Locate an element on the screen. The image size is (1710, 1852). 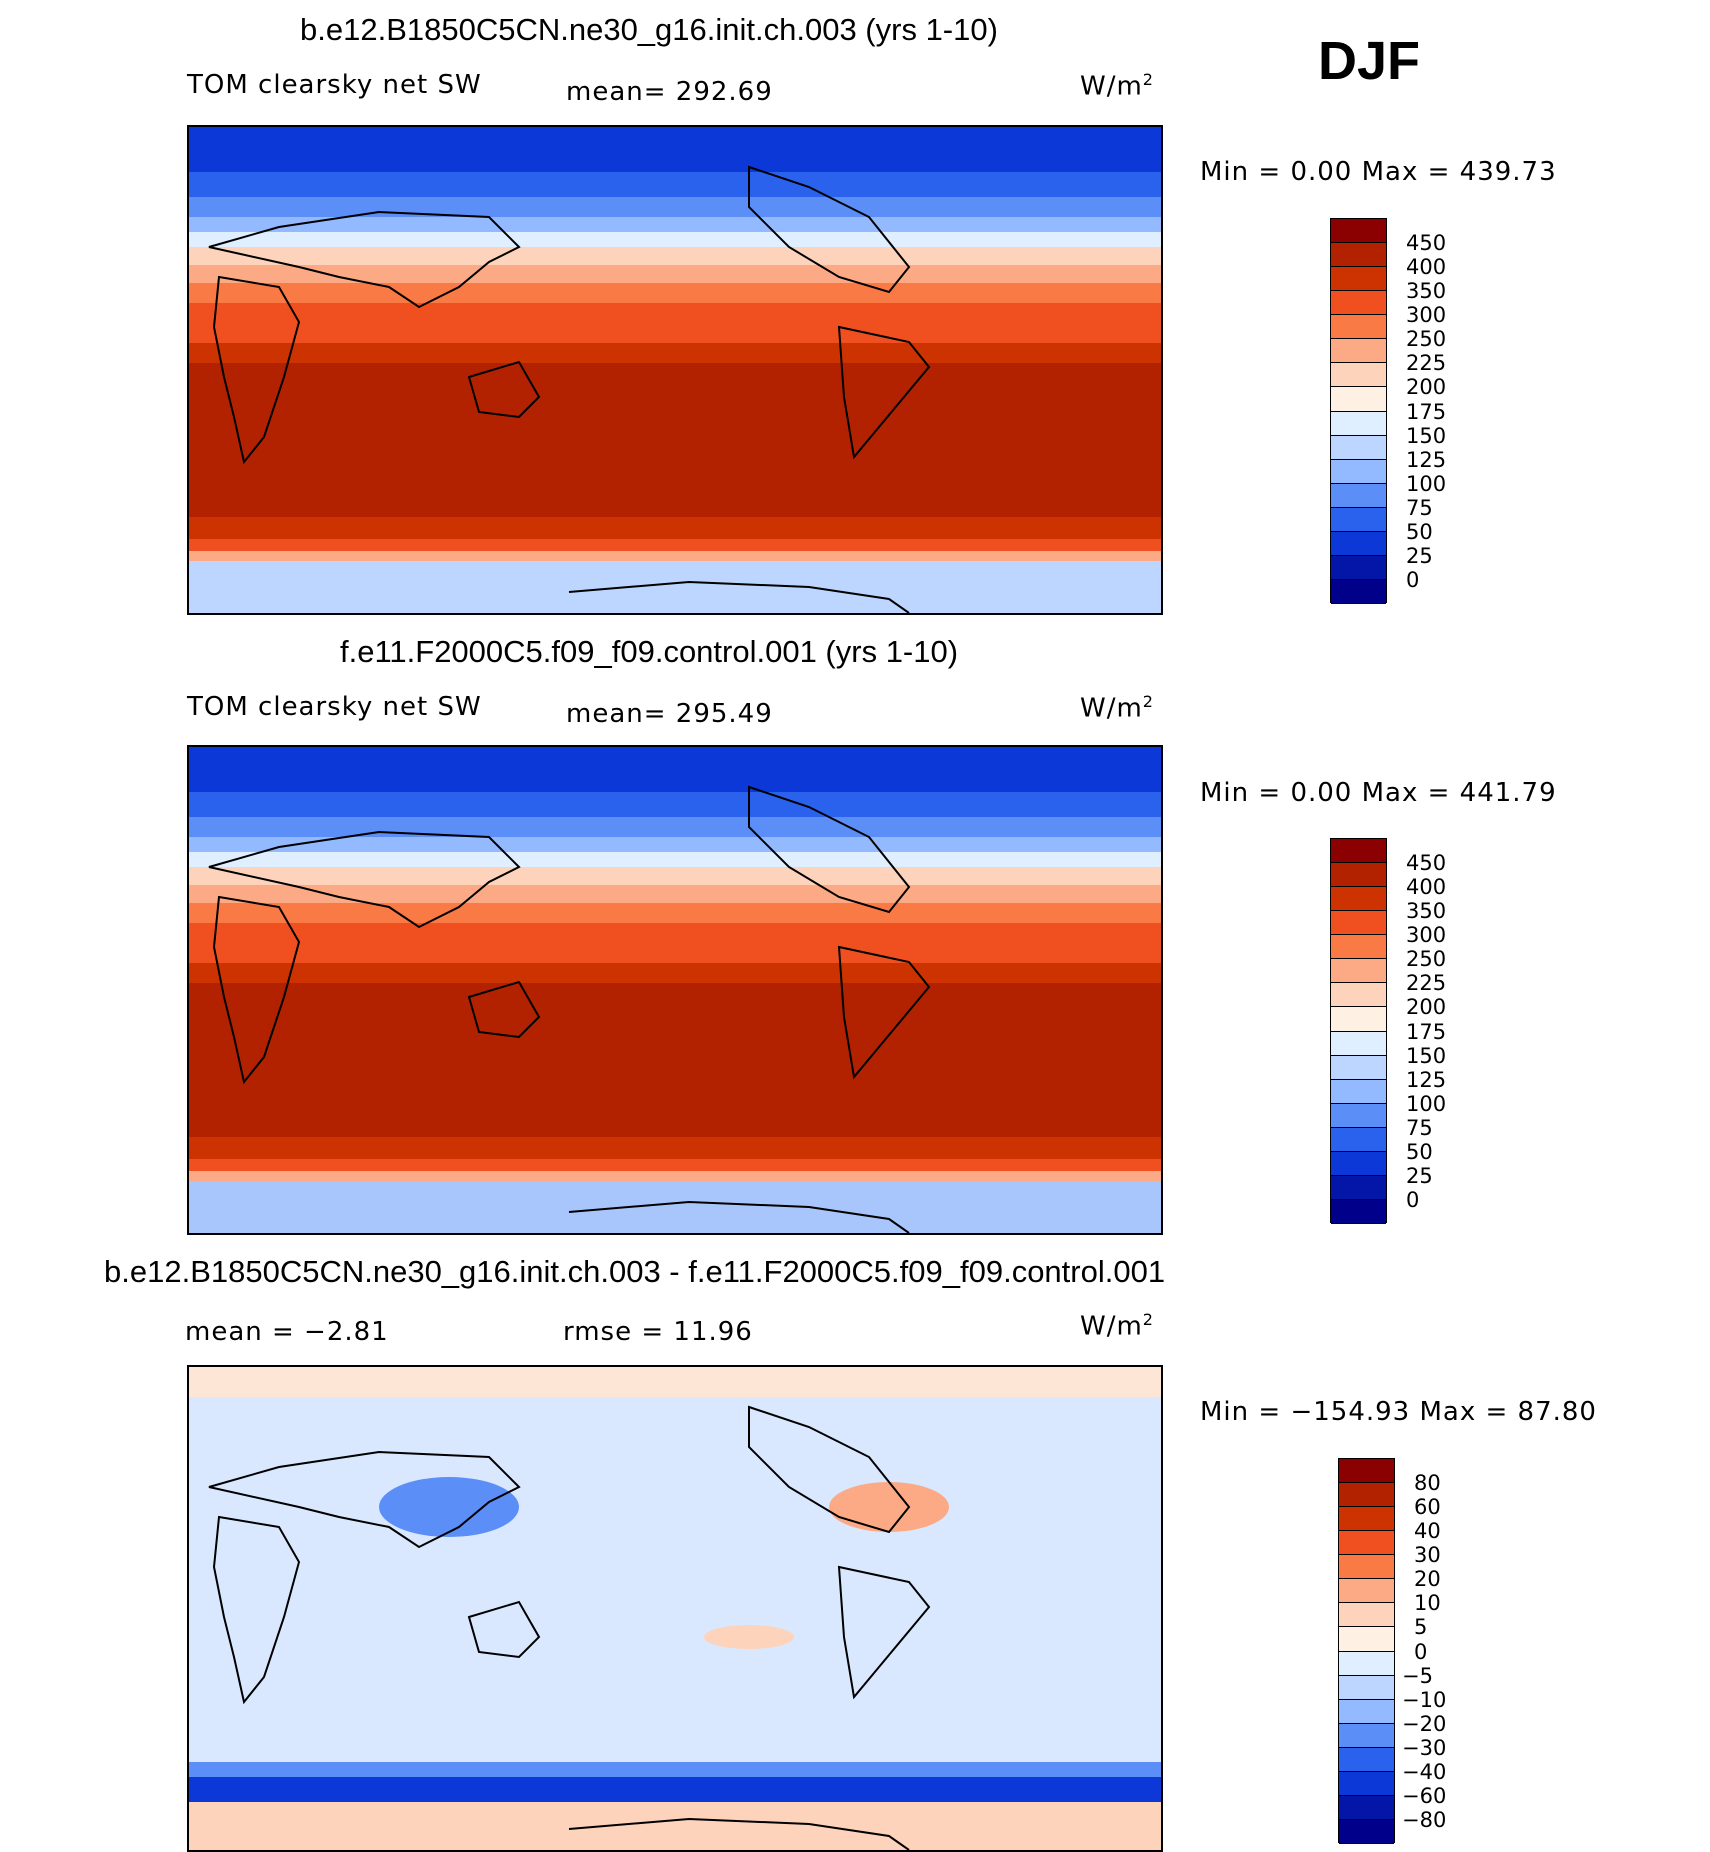
colorbar-label: −30 is located at coordinates (1424, 1747).